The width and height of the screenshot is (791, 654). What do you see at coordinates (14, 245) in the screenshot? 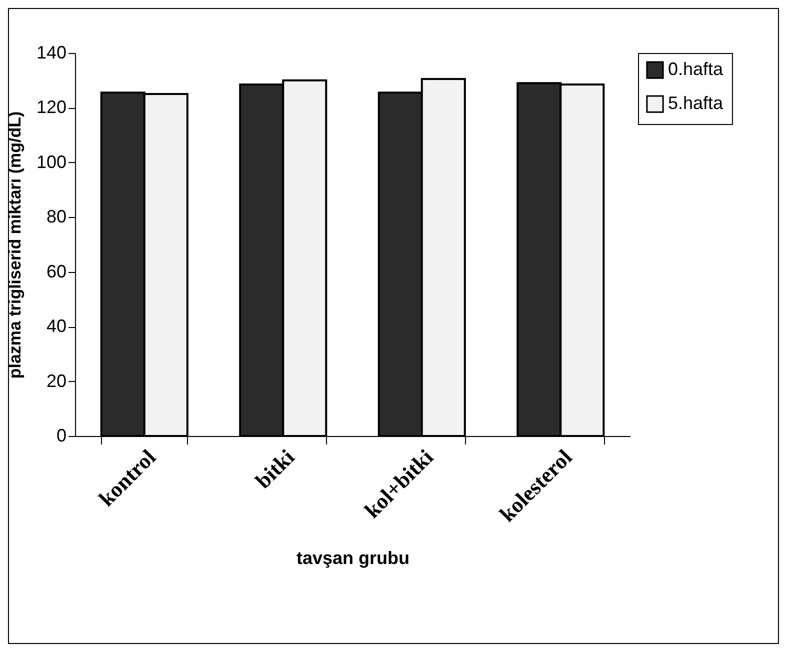
I see `y-axis-title: plazma trigliserid miktarı (mg/dL)` at bounding box center [14, 245].